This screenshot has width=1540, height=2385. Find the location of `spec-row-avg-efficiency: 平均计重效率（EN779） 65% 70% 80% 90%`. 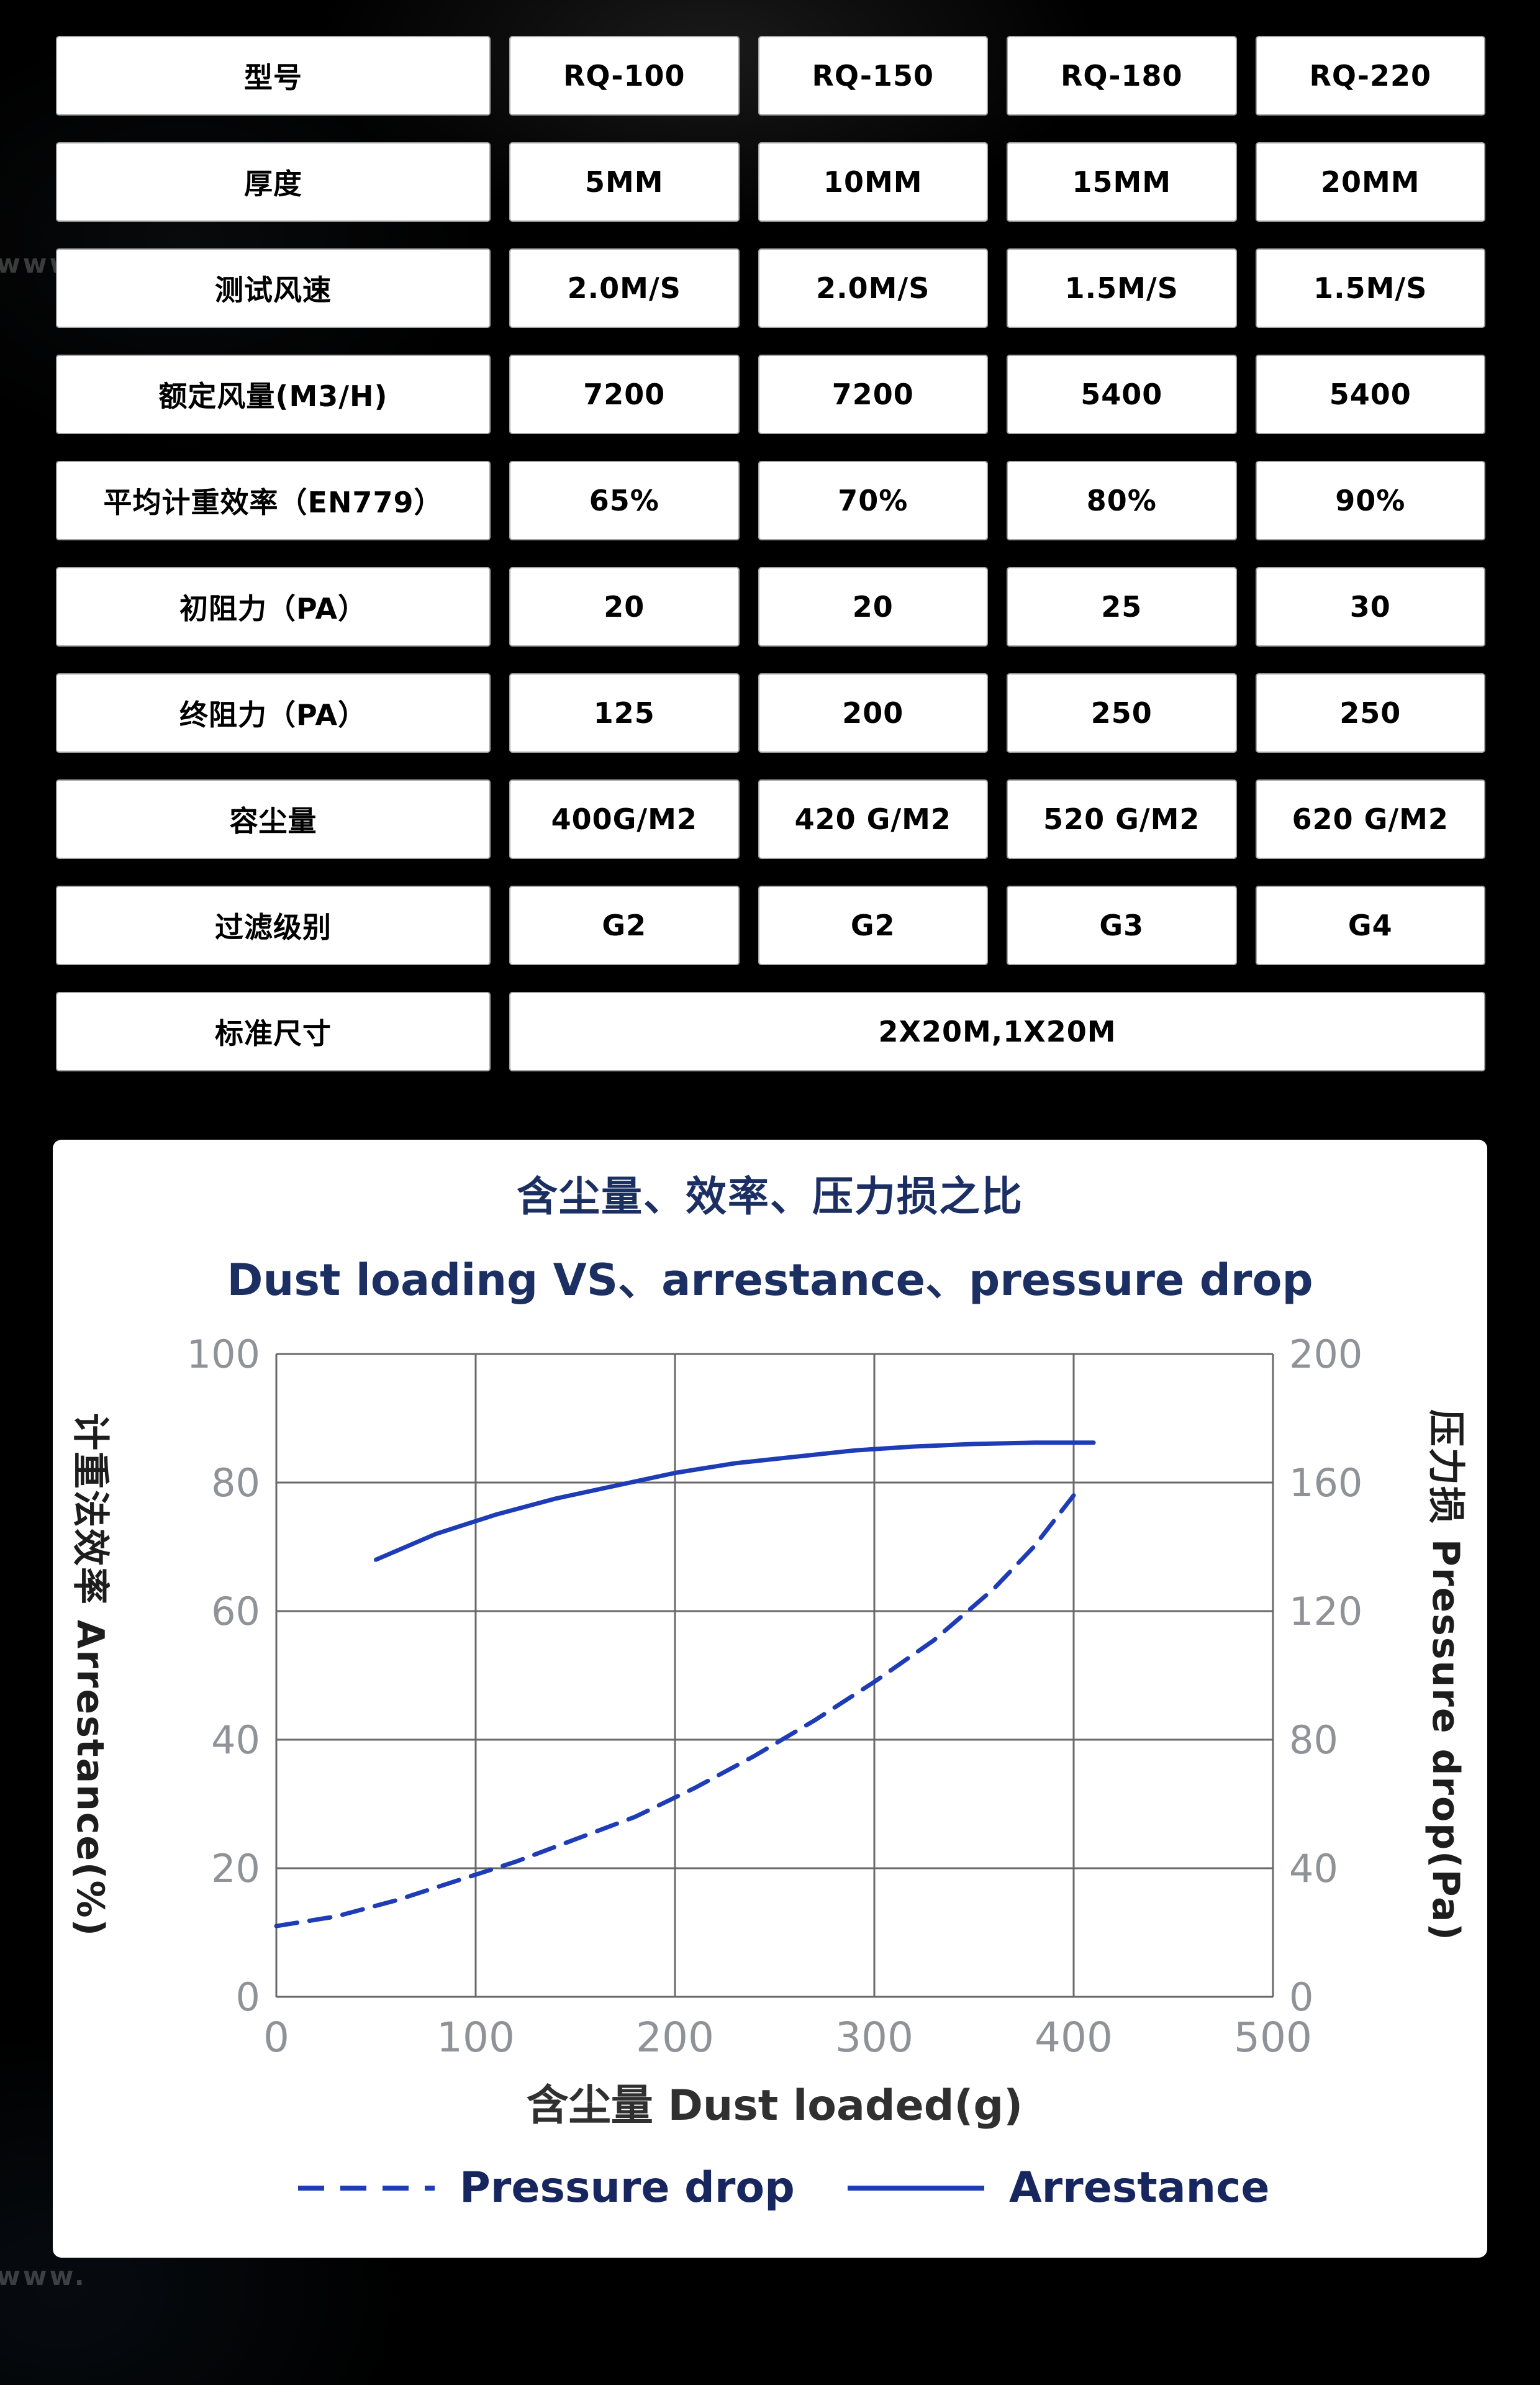

spec-row-avg-efficiency: 平均计重效率（EN779） 65% 70% 80% 90% is located at coordinates (770, 500).